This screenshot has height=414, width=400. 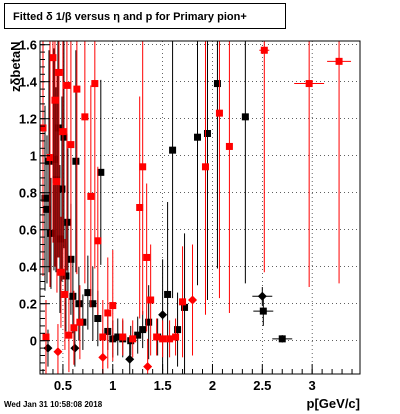 What do you see at coordinates (15, 66) in the screenshot?
I see `y-axis-label: zδbetaN` at bounding box center [15, 66].